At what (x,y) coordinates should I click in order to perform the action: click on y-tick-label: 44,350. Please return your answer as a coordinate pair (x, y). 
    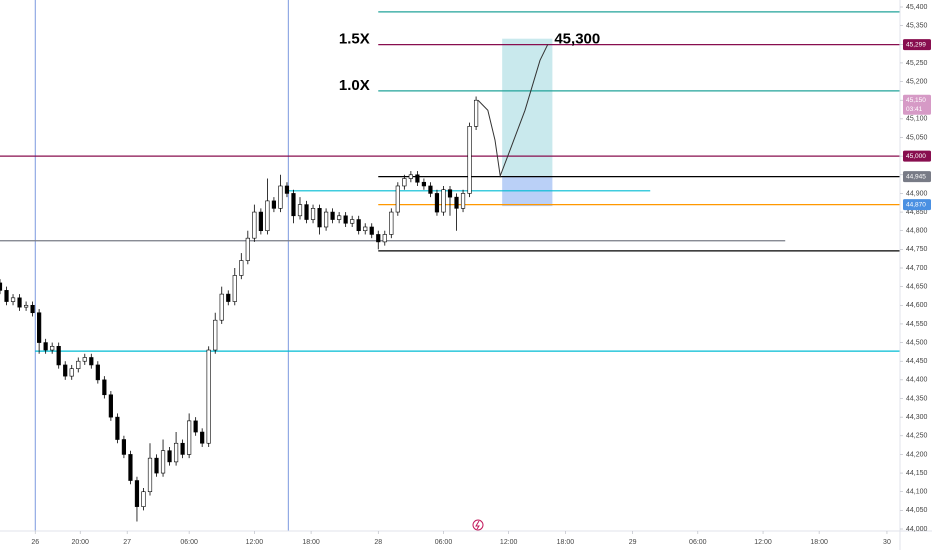
    Looking at the image, I should click on (917, 398).